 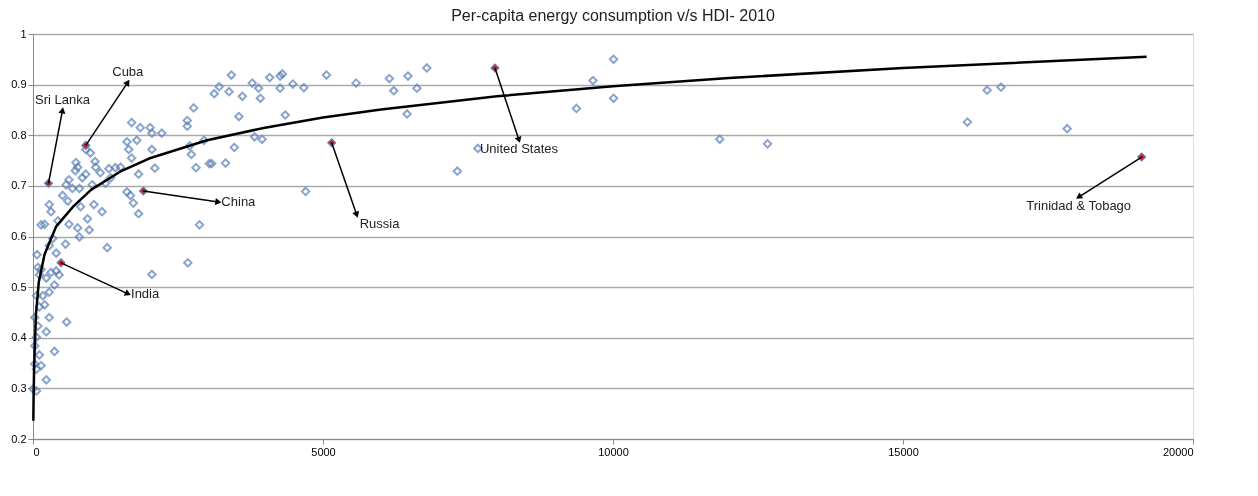 I want to click on annotation: Sri Lanka, so click(x=63, y=100).